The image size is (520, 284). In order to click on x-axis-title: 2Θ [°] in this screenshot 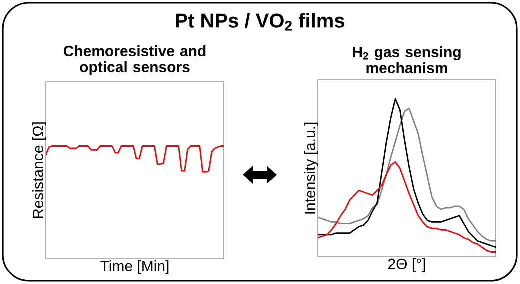, I will do `click(407, 265)`.